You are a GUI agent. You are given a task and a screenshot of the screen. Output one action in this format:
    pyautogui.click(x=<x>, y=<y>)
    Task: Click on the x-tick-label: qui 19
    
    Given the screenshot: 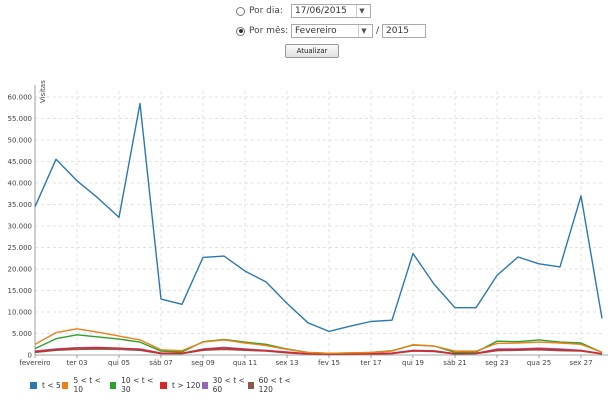 What is the action you would take?
    pyautogui.click(x=413, y=363)
    